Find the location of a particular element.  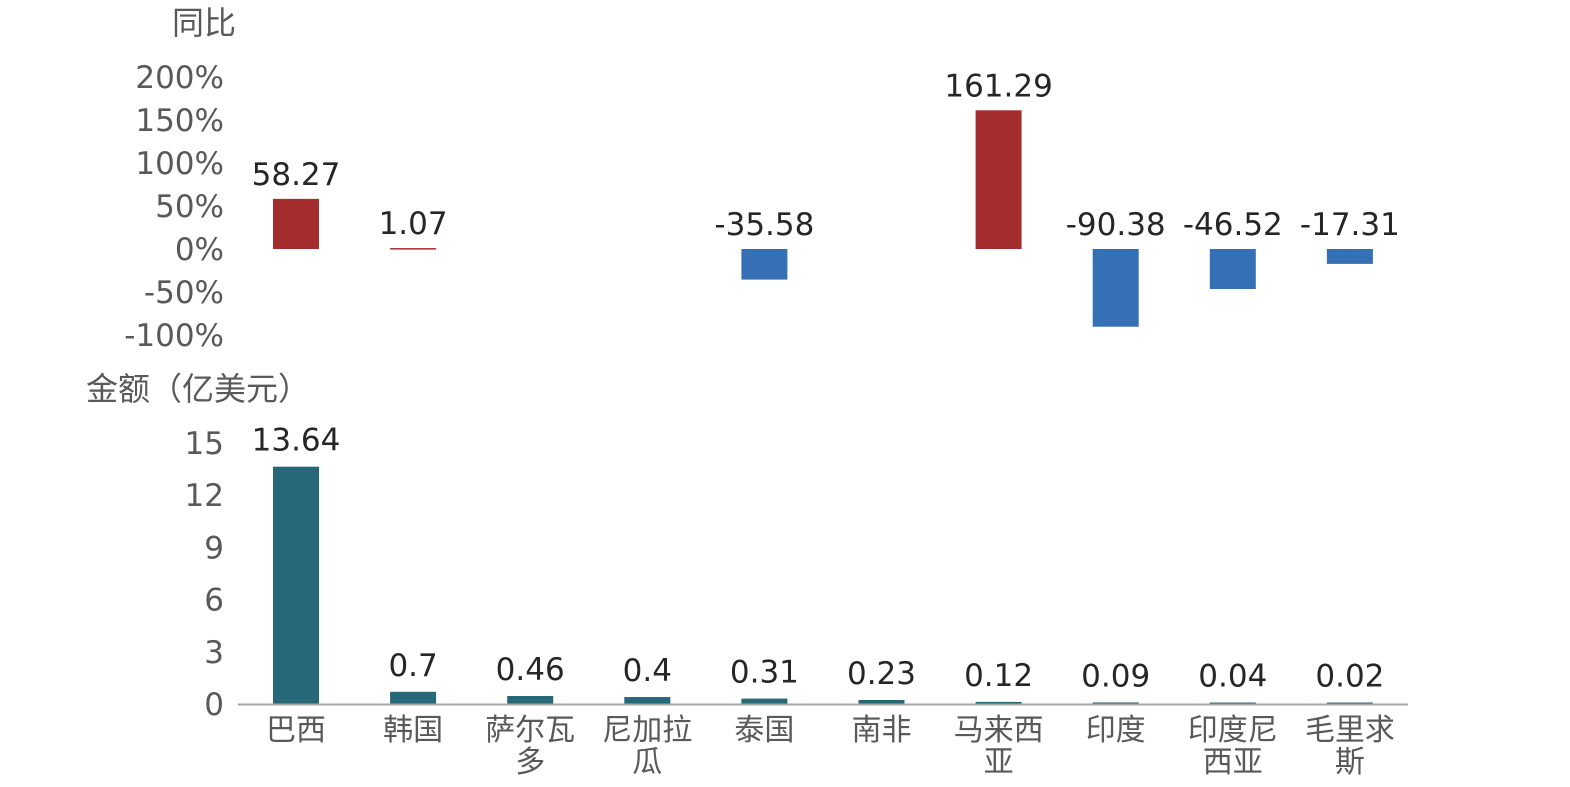

yoy-data-label: 161.29 is located at coordinates (998, 86).